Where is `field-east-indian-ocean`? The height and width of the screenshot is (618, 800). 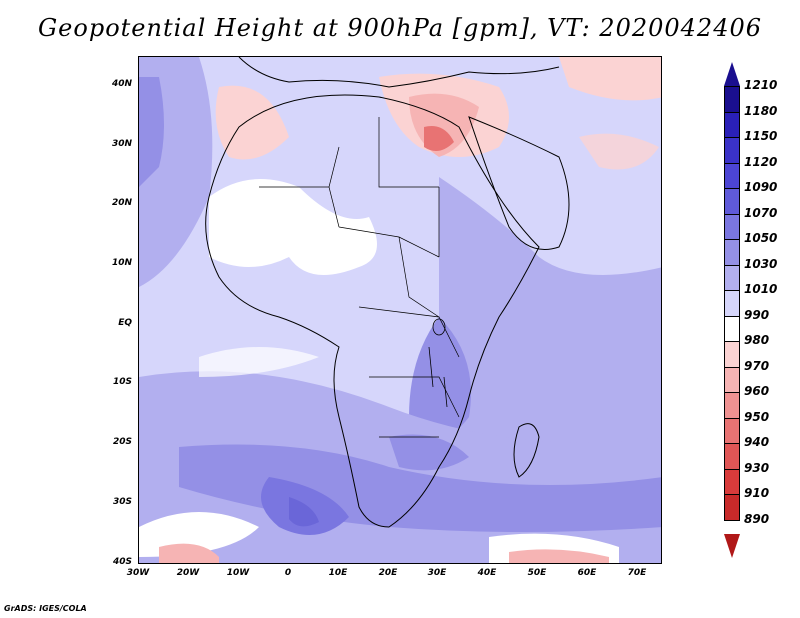
field-east-indian-ocean is located at coordinates (546, 328).